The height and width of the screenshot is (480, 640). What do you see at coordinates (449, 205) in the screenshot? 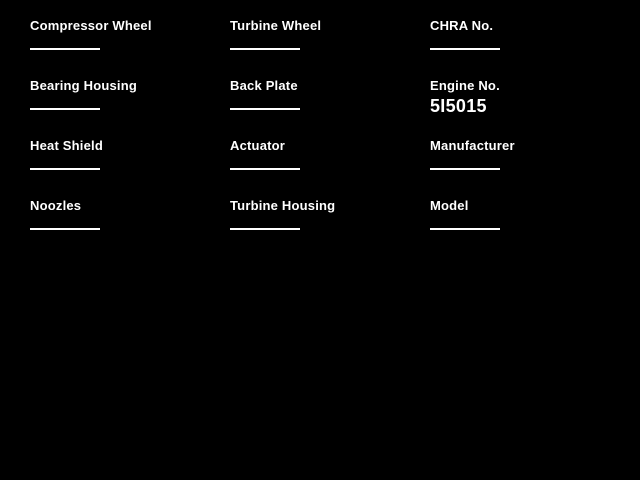
I see `model-label: Model` at bounding box center [449, 205].